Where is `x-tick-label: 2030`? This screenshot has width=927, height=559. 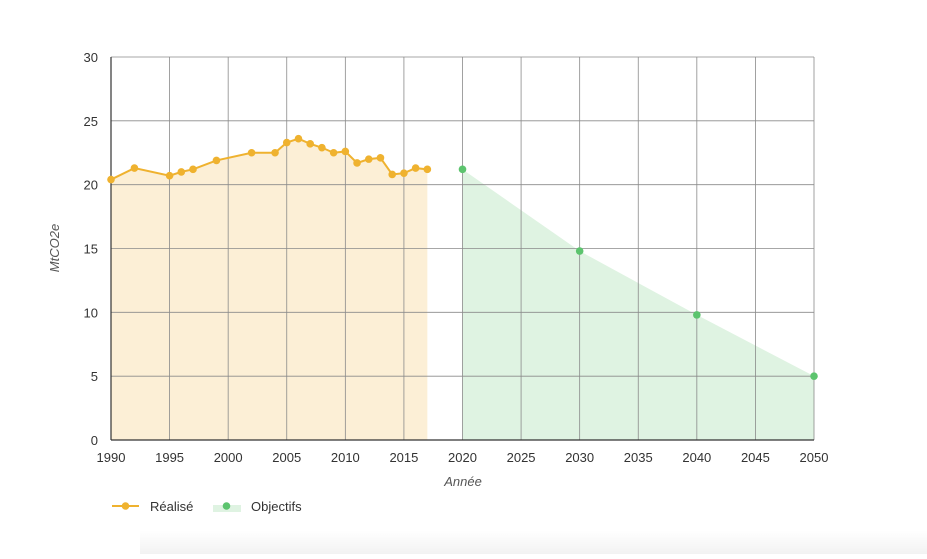
x-tick-label: 2030 is located at coordinates (579, 457).